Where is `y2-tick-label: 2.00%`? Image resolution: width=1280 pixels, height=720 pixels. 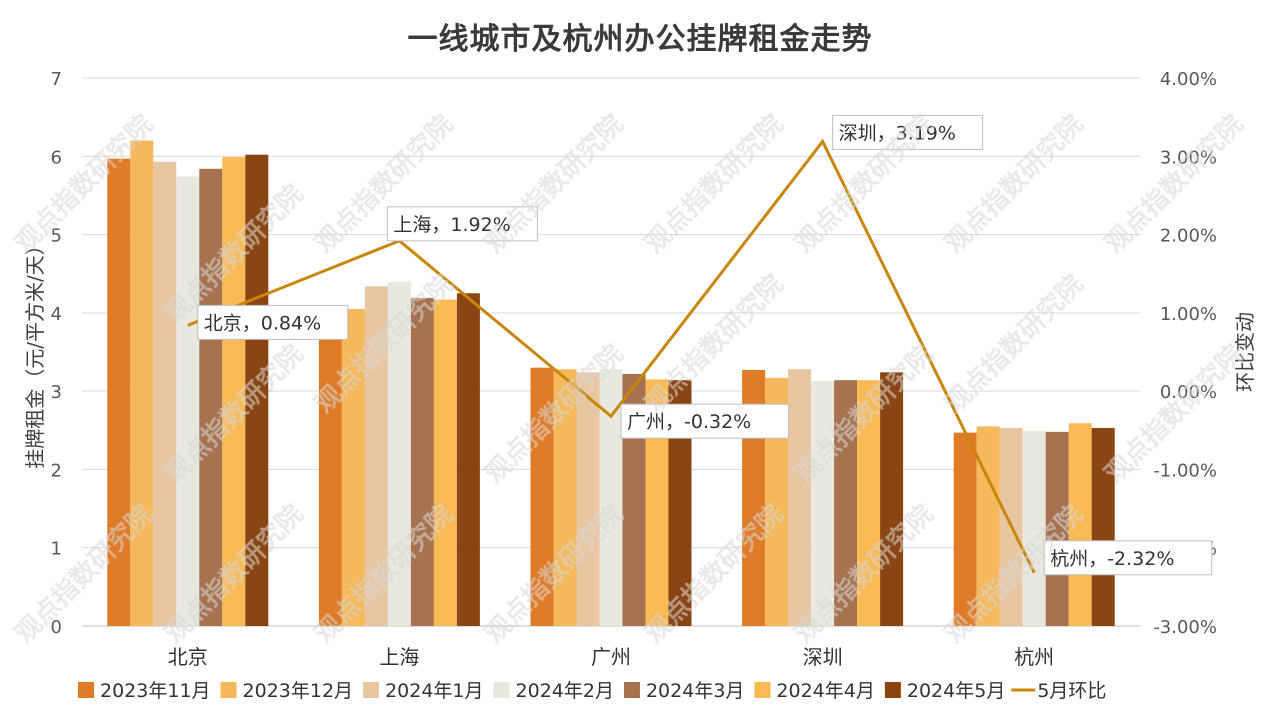 y2-tick-label: 2.00% is located at coordinates (1188, 236).